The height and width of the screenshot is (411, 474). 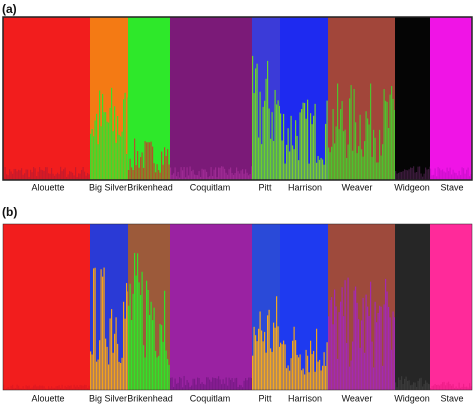 I want to click on panel-label: (a), so click(x=9, y=9).